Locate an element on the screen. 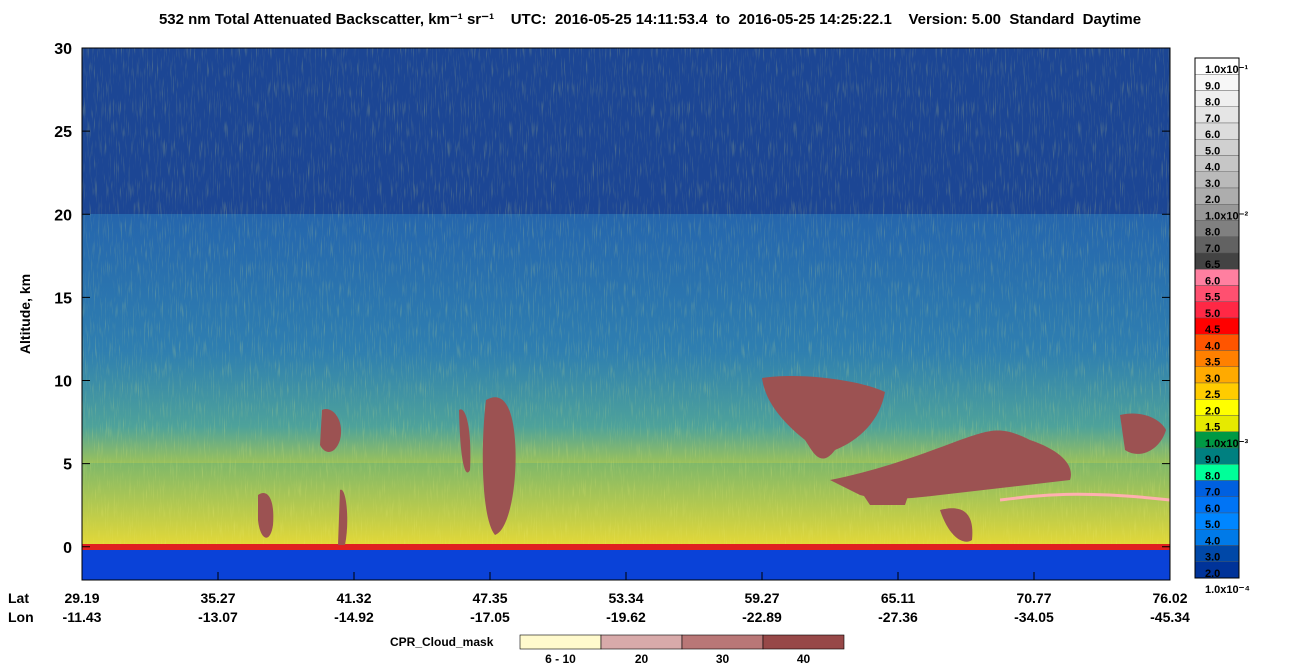  lat-tick-label: 29.19 is located at coordinates (81, 598).